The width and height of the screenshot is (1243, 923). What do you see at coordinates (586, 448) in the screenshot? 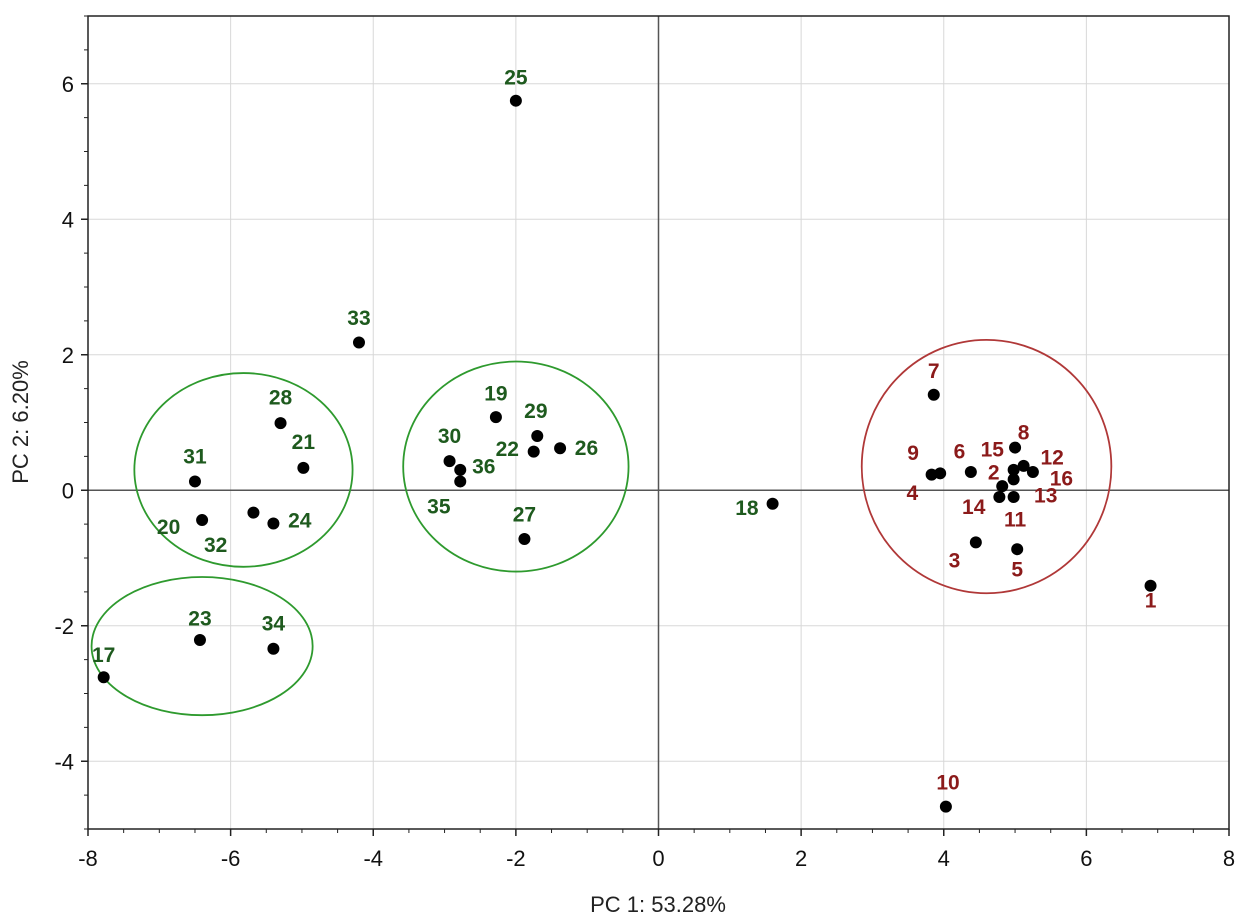
I see `point-label-26: 26` at bounding box center [586, 448].